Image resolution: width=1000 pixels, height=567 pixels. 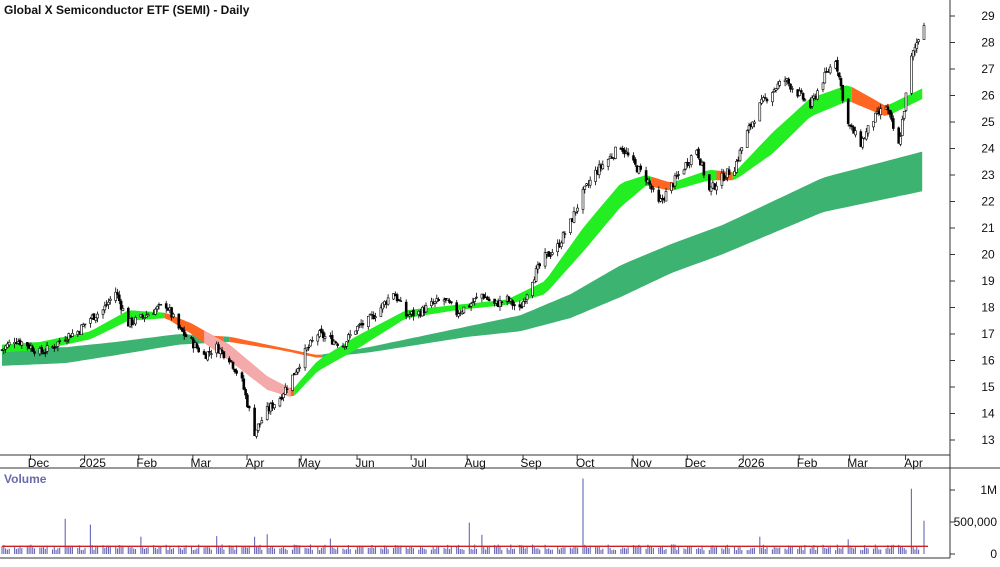 What do you see at coordinates (419, 463) in the screenshot?
I see `x-tick-label: Jul` at bounding box center [419, 463].